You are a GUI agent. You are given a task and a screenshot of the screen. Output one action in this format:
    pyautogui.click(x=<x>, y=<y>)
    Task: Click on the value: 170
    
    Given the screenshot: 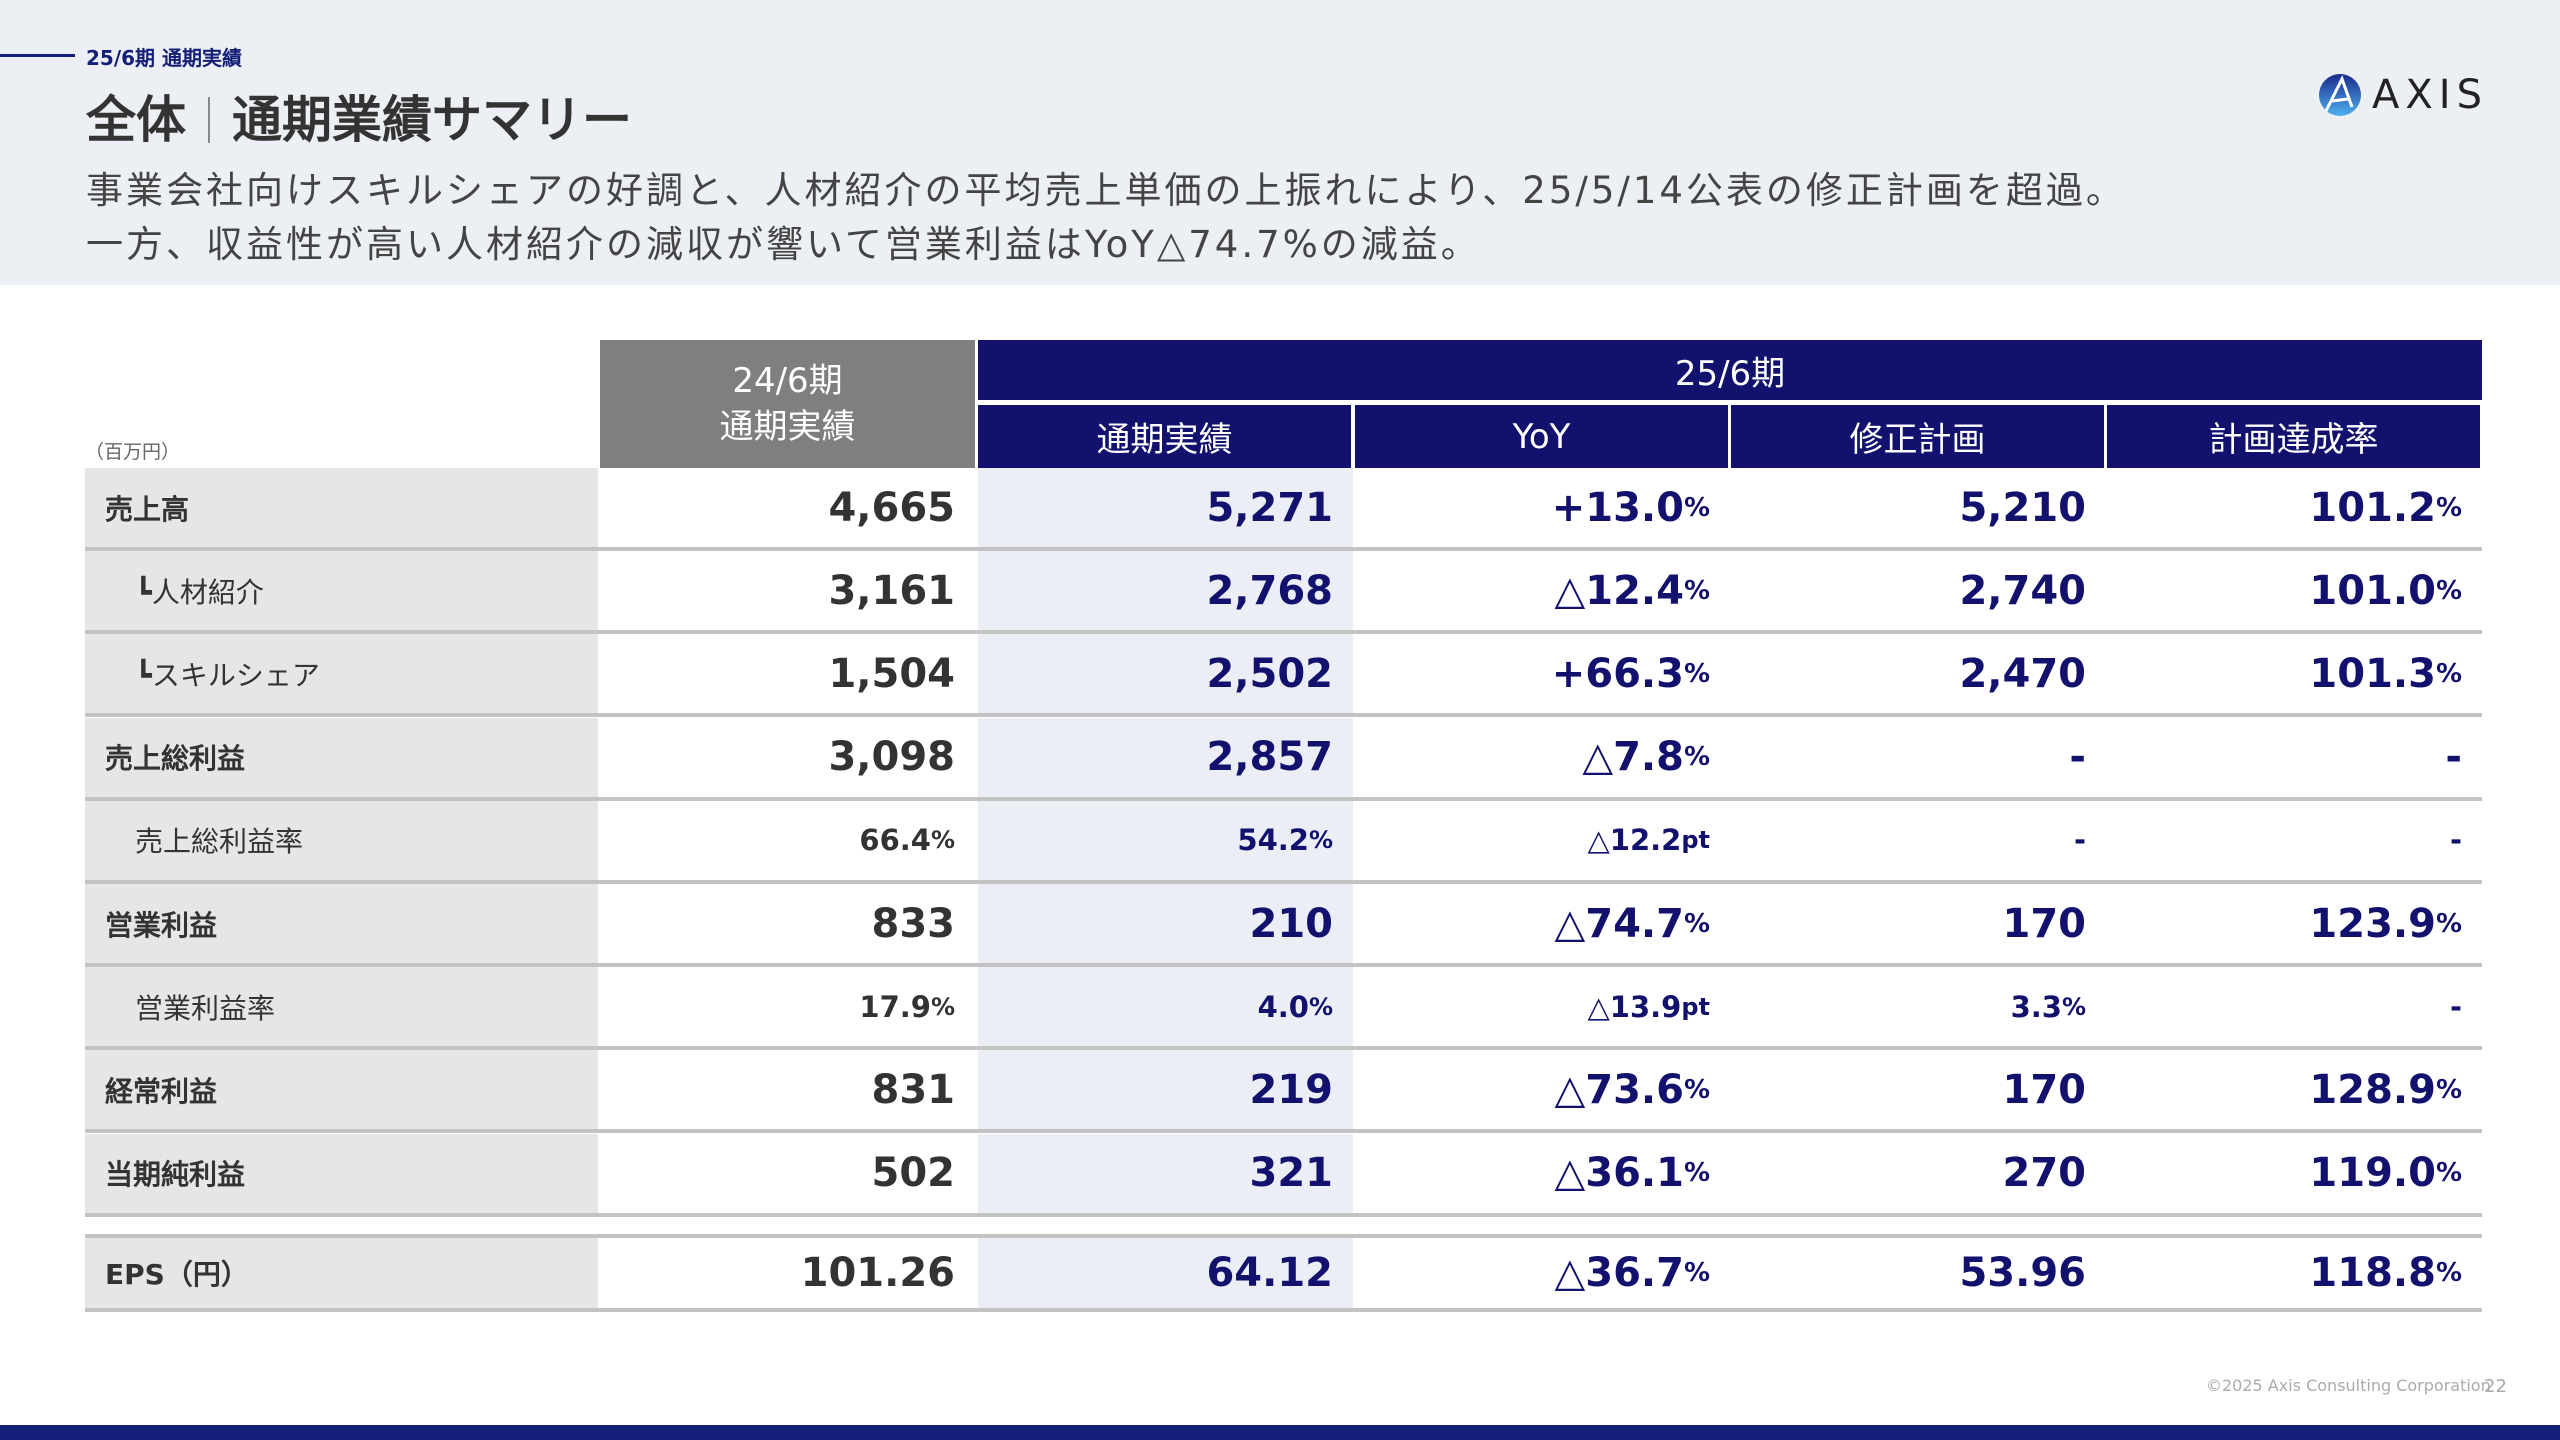 What is the action you would take?
    pyautogui.click(x=2044, y=1089)
    